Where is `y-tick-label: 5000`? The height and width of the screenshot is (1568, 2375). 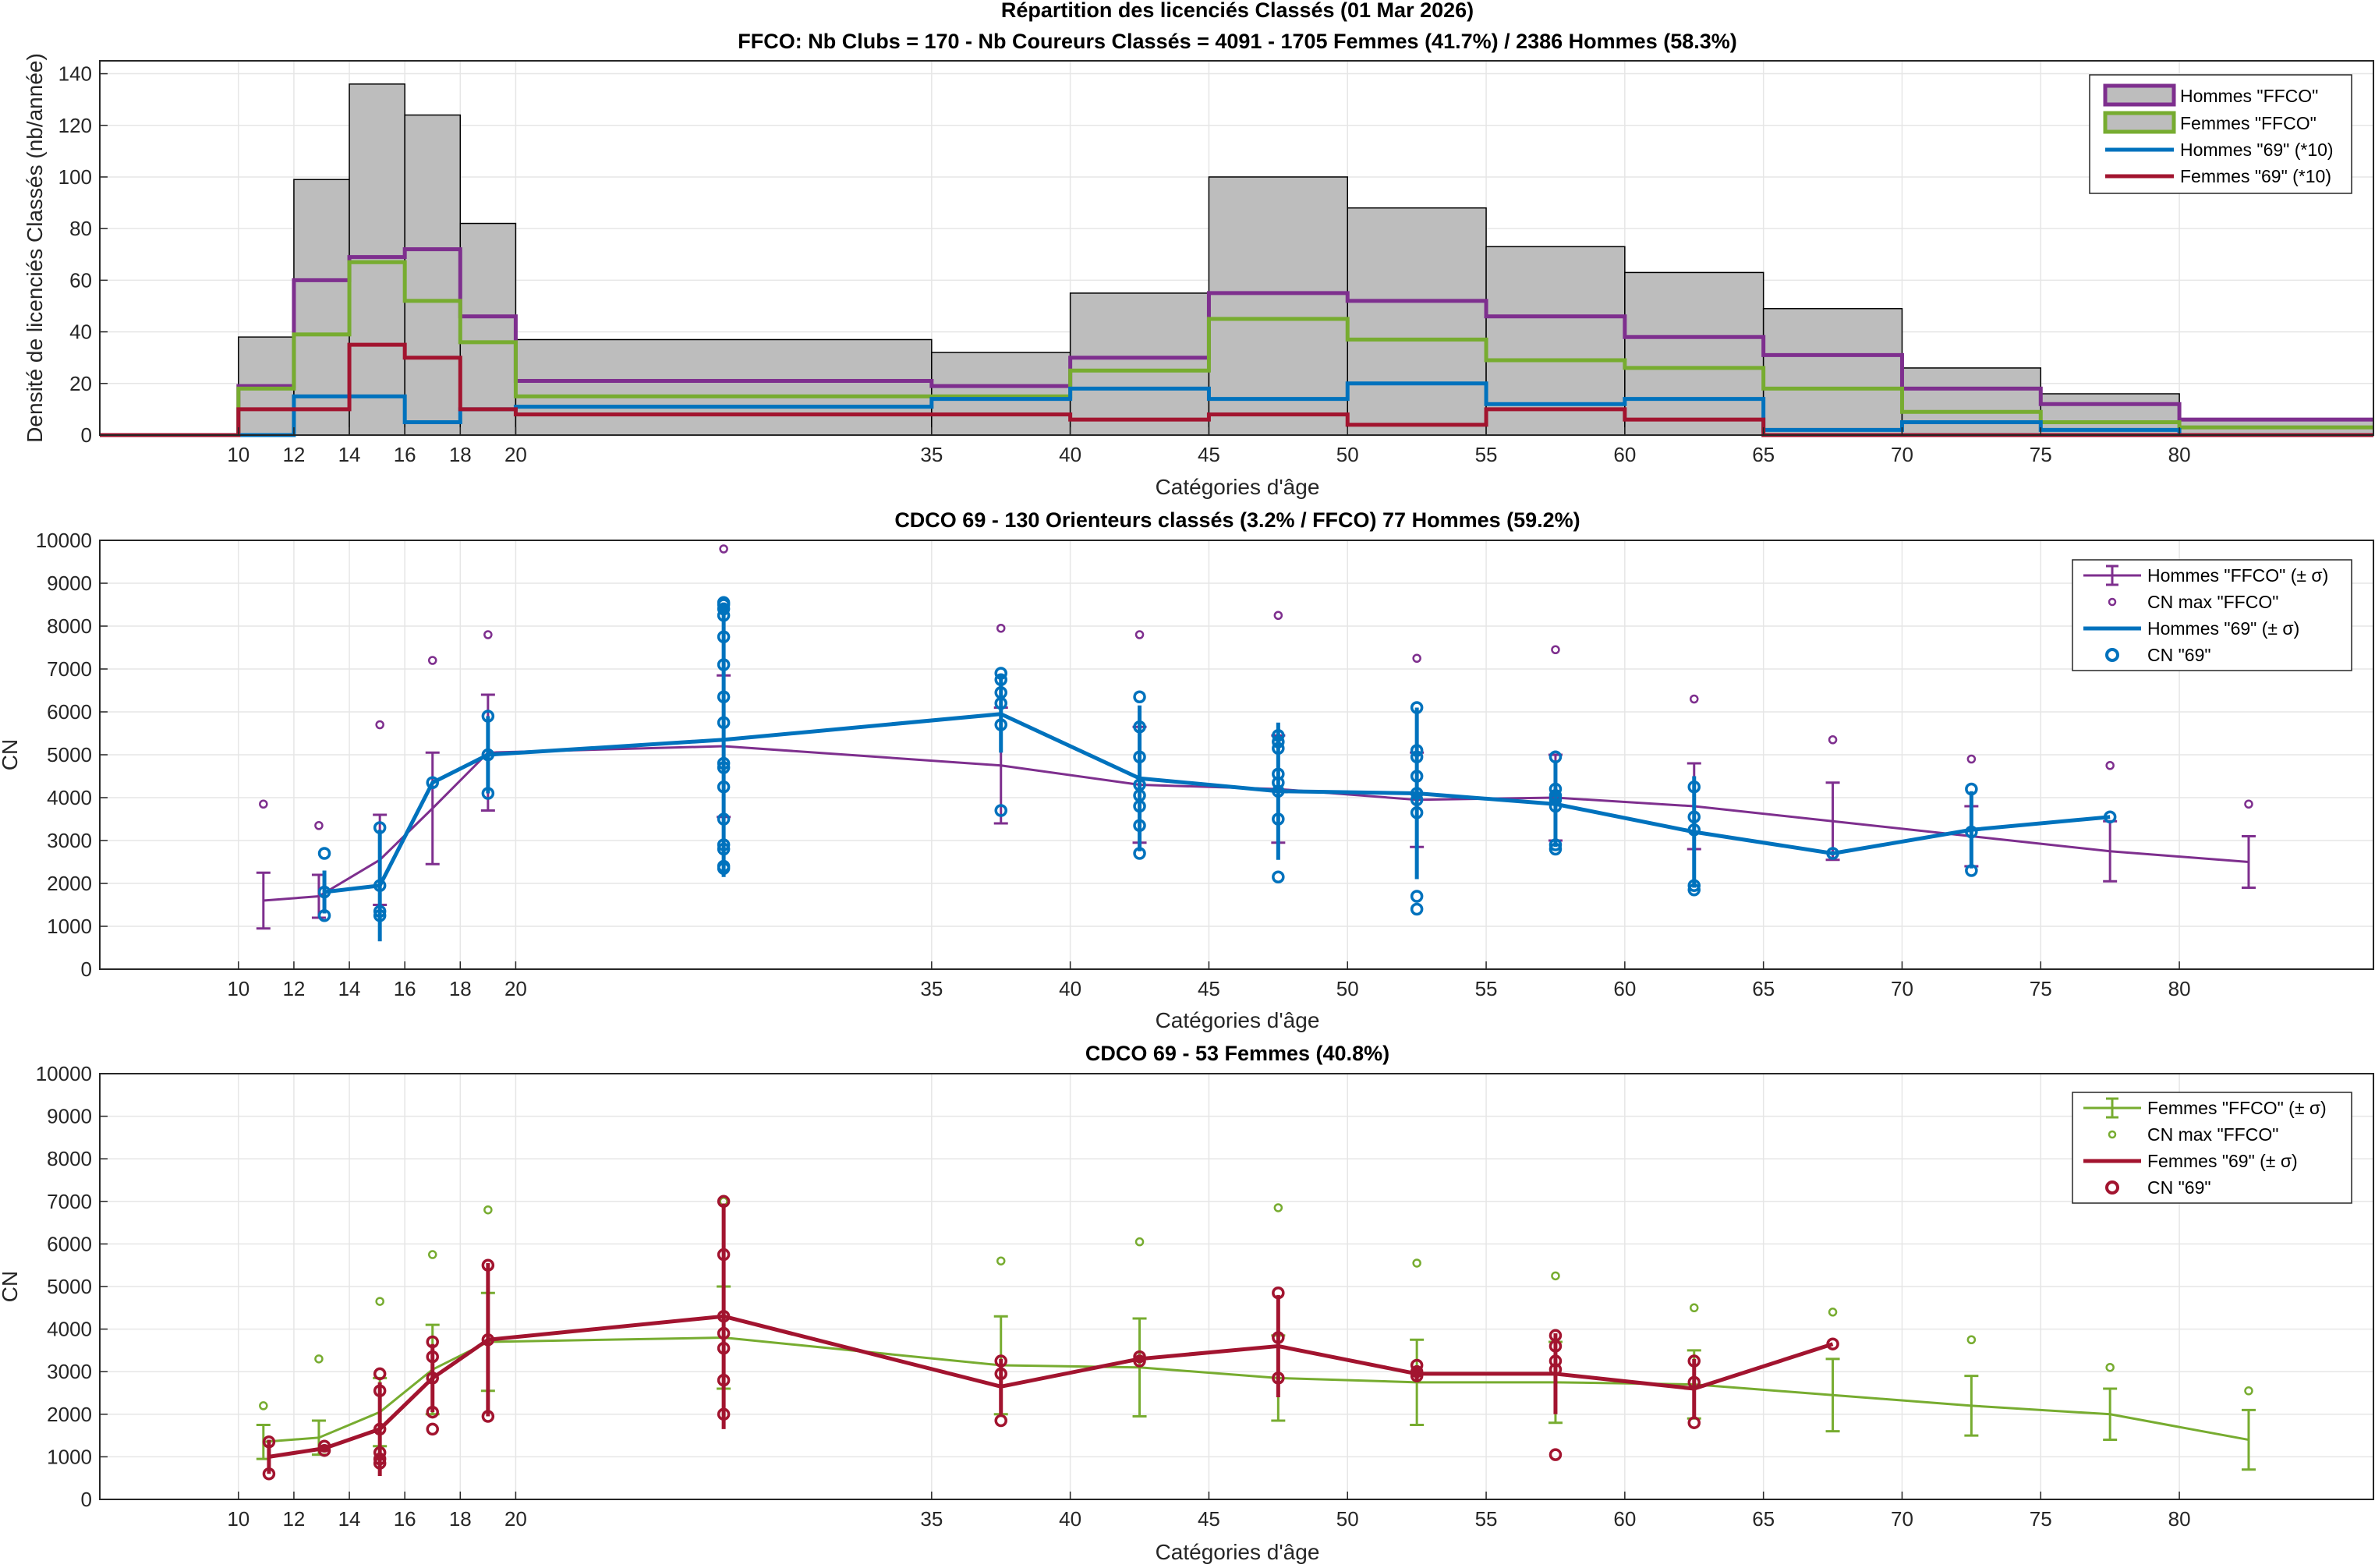
y-tick-label: 5000 is located at coordinates (69, 754).